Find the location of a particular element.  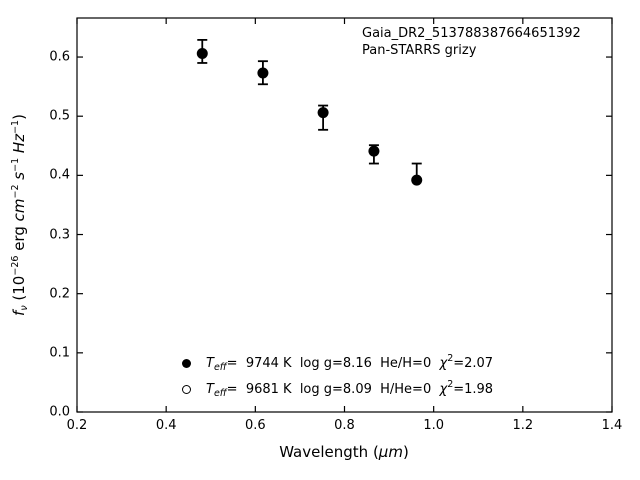

x-axis-label-mu: μm is located at coordinates (390, 452).